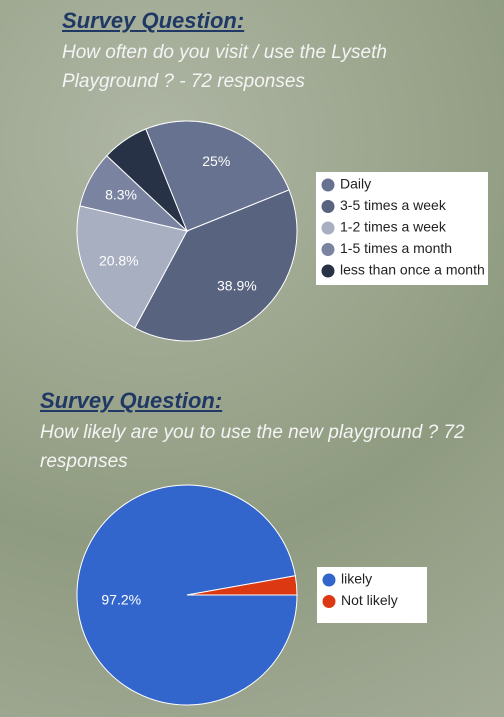  Describe the element at coordinates (369, 600) in the screenshot. I see `legend-label: Not likely` at that location.